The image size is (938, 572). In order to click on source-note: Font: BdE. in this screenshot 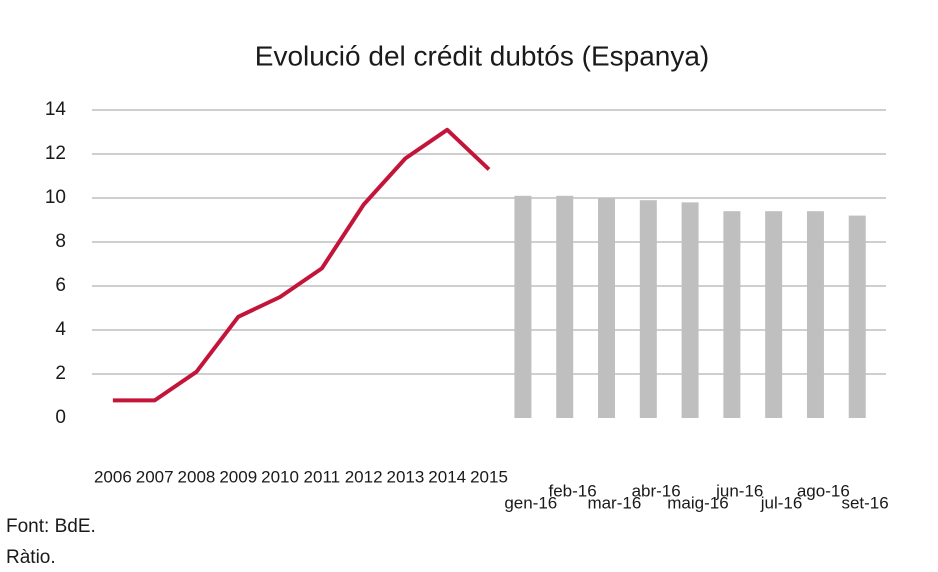, I will do `click(51, 526)`.